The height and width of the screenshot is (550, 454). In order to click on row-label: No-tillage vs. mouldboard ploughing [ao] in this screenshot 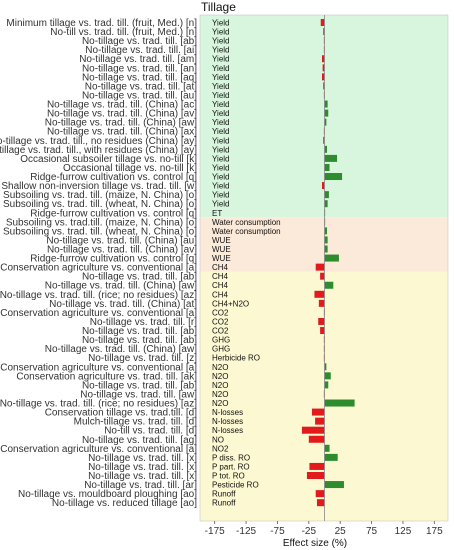, I will do `click(107, 494)`.